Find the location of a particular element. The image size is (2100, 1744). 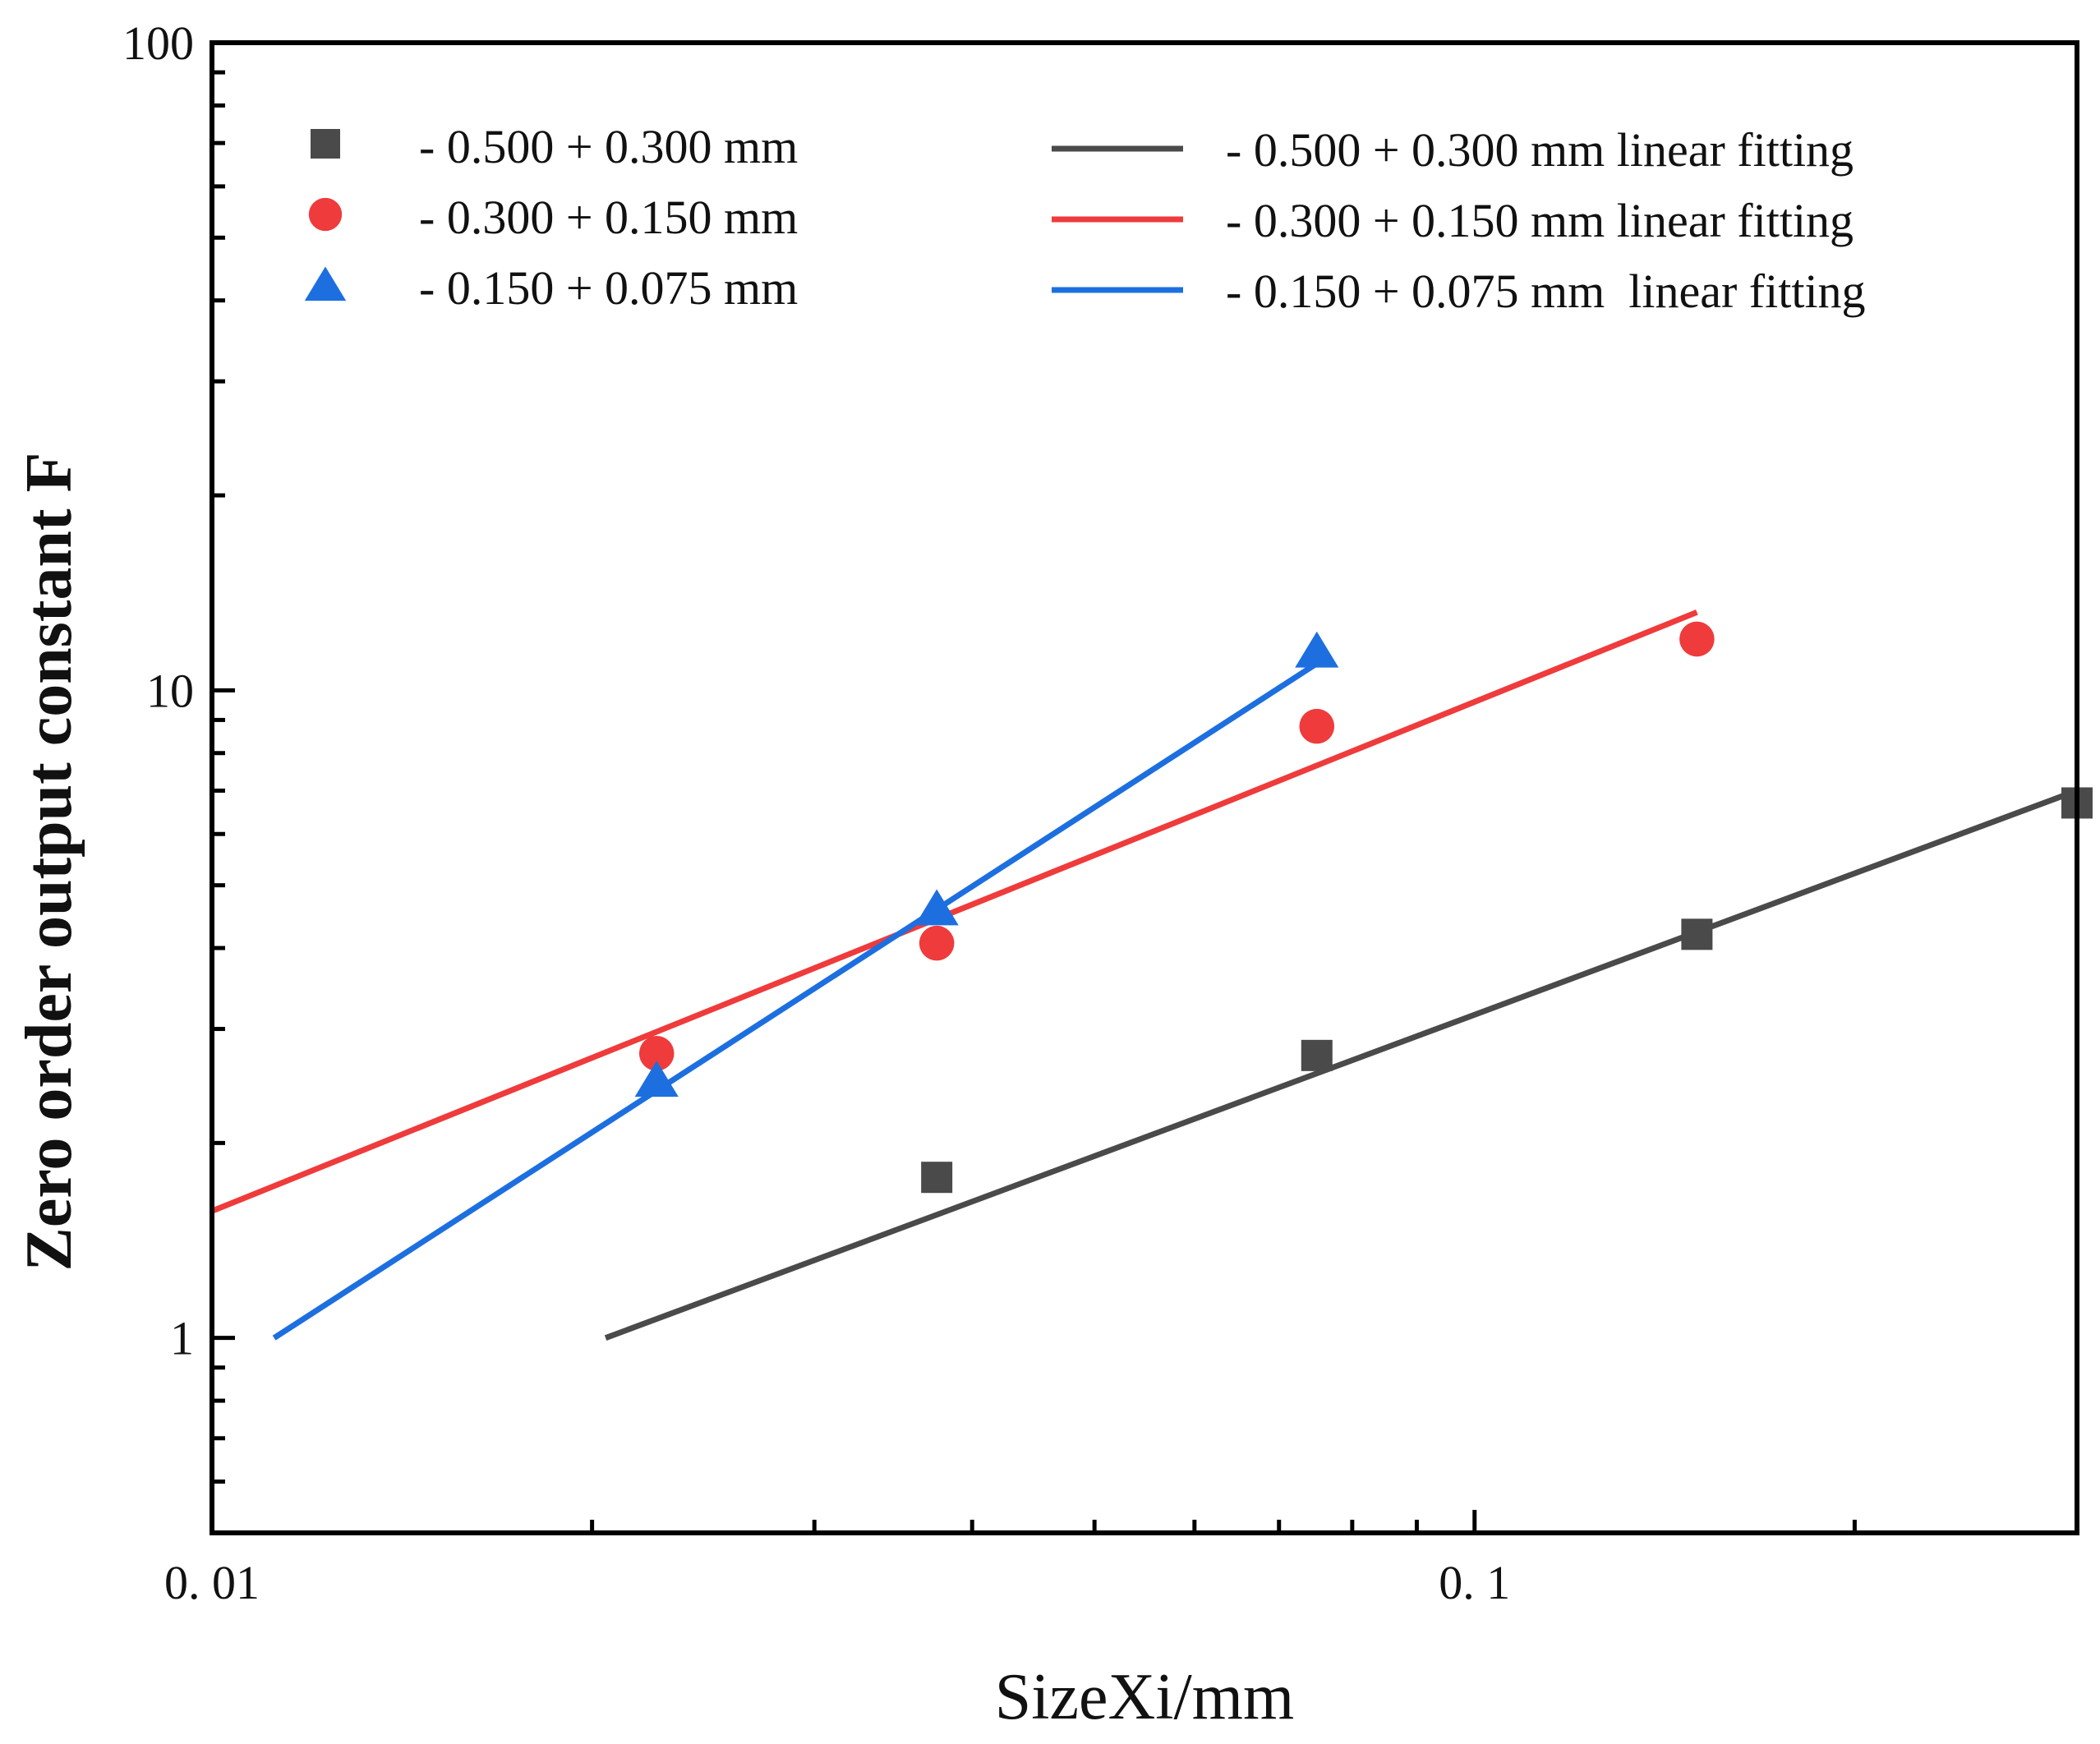

y-tick-label: 1 is located at coordinates (182, 1338).